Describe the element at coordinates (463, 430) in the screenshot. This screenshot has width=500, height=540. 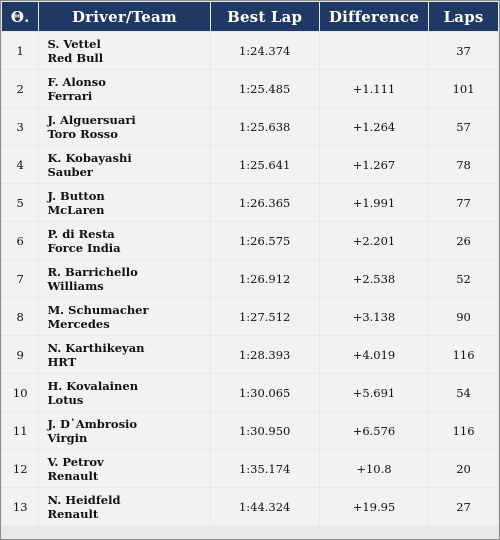
I see `cell-laps: 116` at that location.